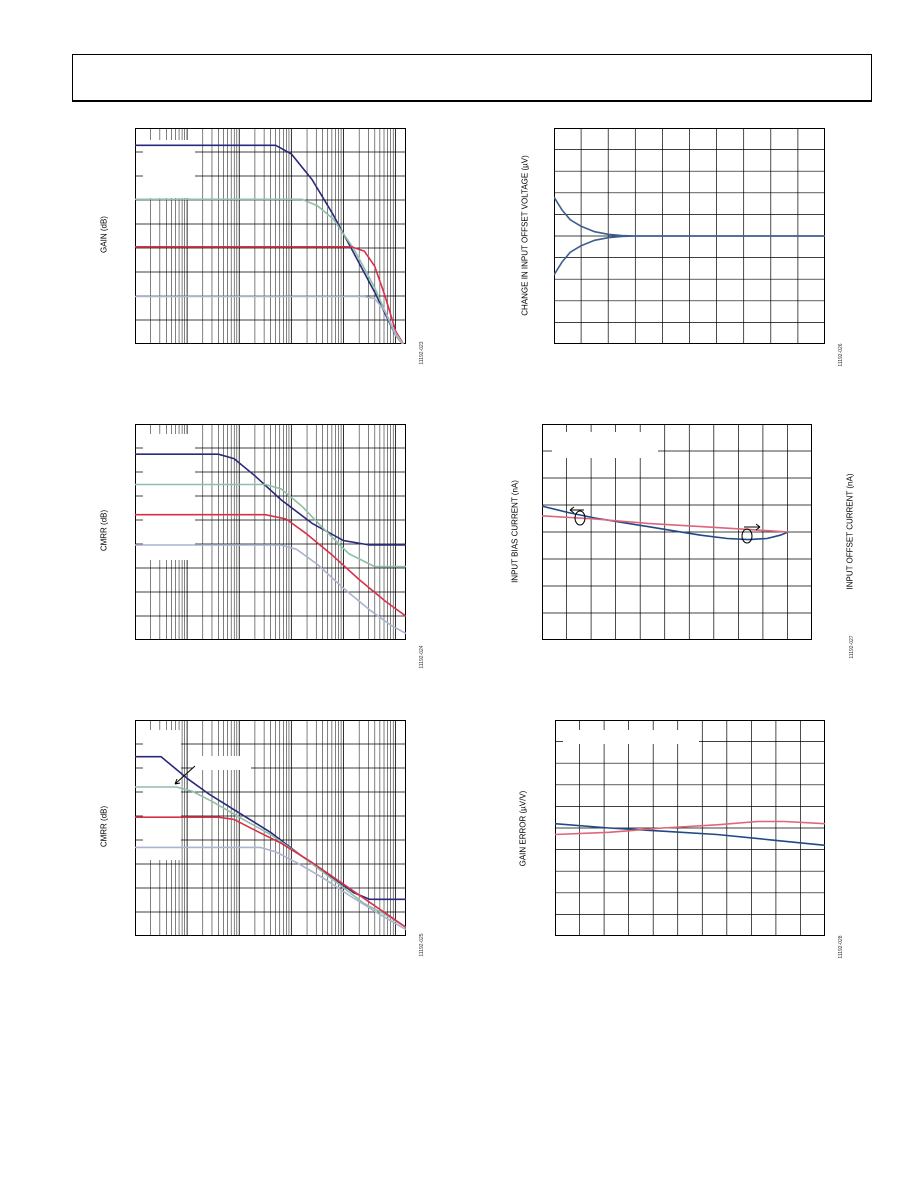 The height and width of the screenshot is (1188, 918). Describe the element at coordinates (525, 235) in the screenshot. I see `offset-voltage-chart-ylabel: CHANGE IN INPUT OFFSET VOLTAGE (µV)` at that location.